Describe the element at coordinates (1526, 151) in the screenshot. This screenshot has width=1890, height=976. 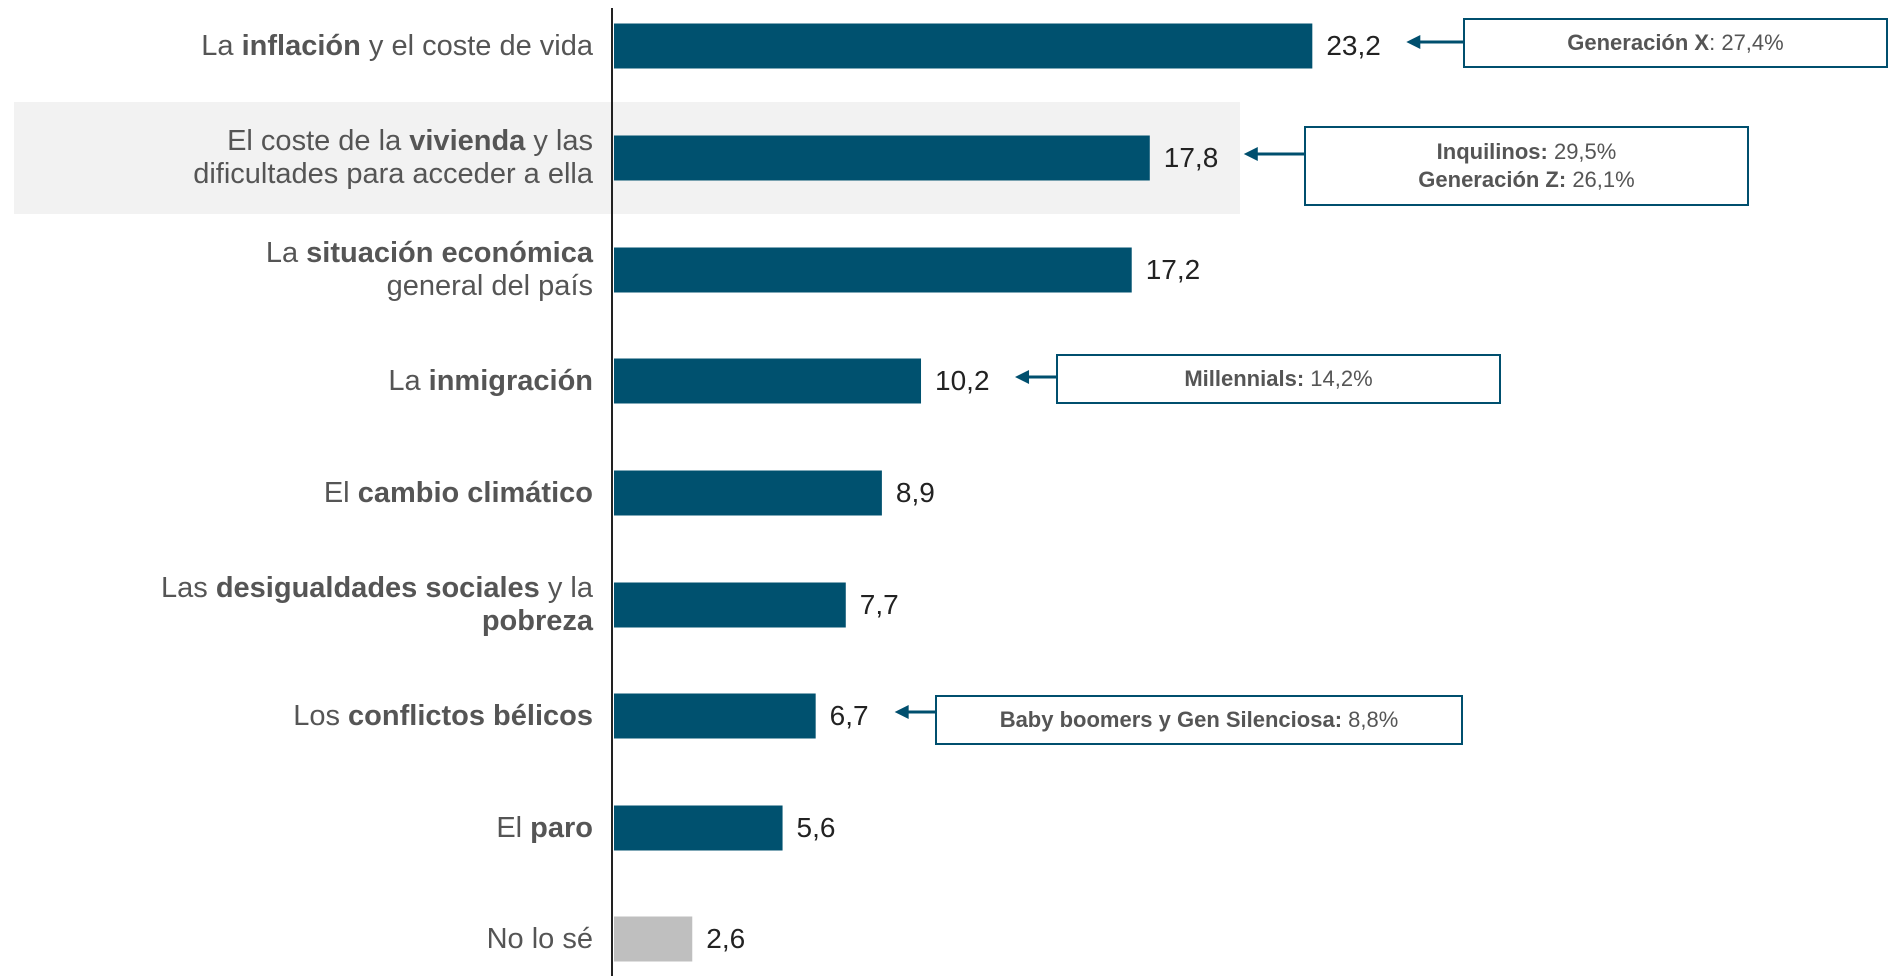
I see `callout-line: Inquilinos: 29,5%` at that location.